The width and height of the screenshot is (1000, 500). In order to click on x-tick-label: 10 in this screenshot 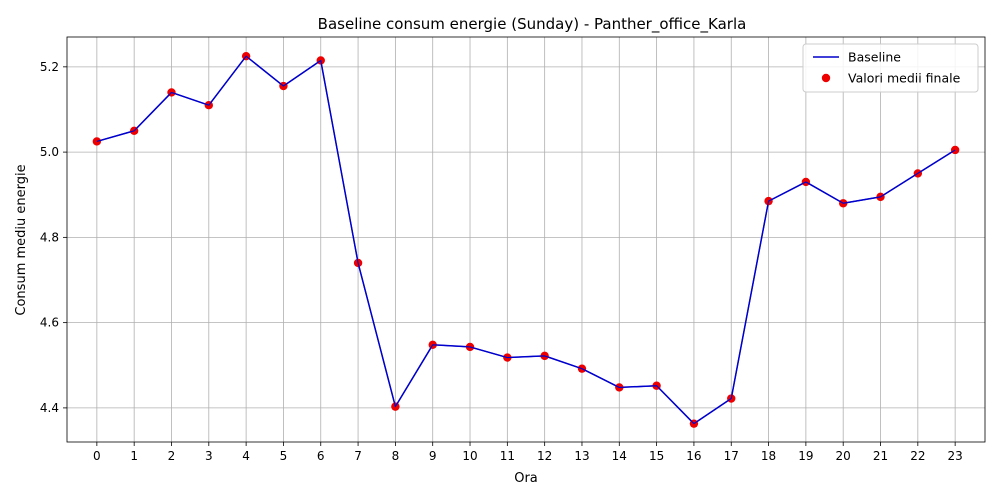, I will do `click(469, 456)`.